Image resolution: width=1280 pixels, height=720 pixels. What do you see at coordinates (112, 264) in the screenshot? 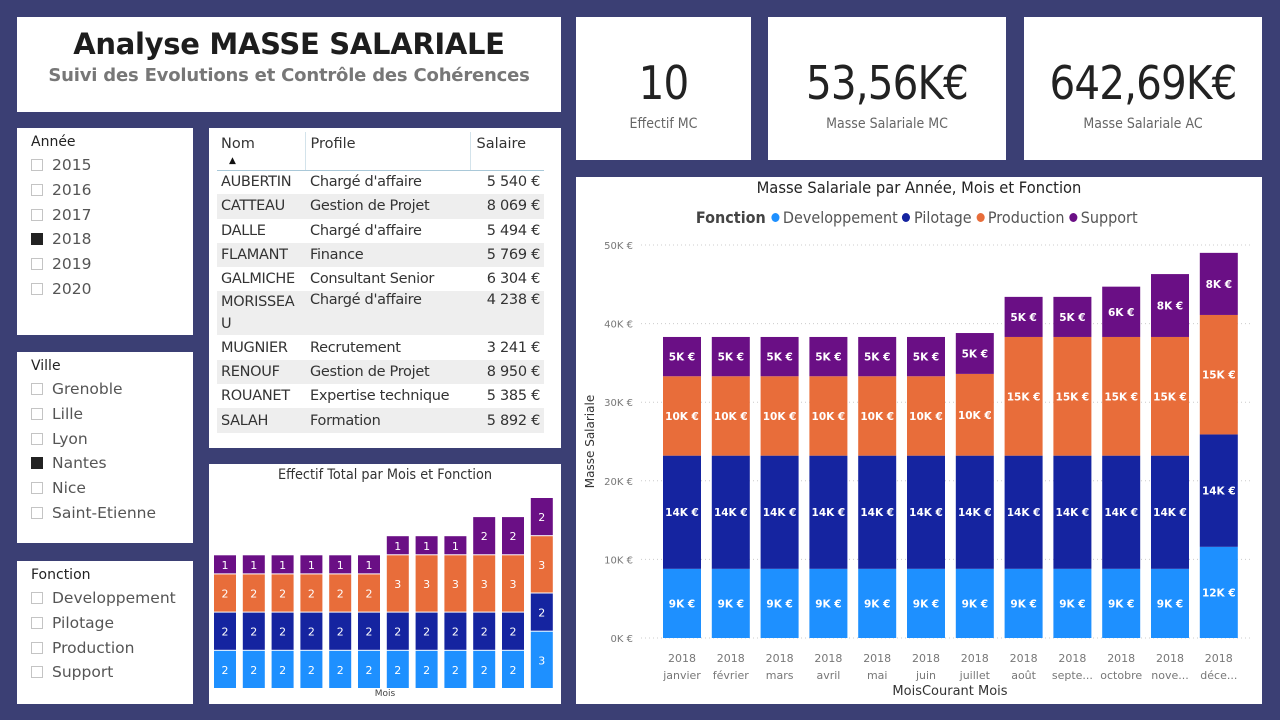
I see `slicer-item-2019: 2019` at bounding box center [112, 264].